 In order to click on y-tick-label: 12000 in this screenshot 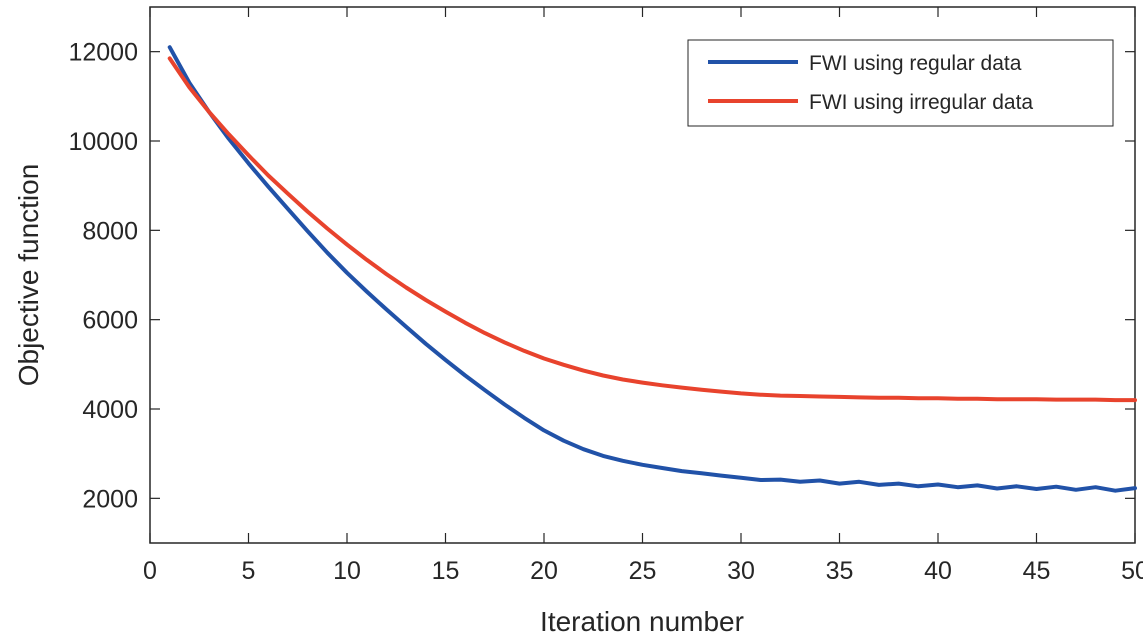, I will do `click(103, 53)`.